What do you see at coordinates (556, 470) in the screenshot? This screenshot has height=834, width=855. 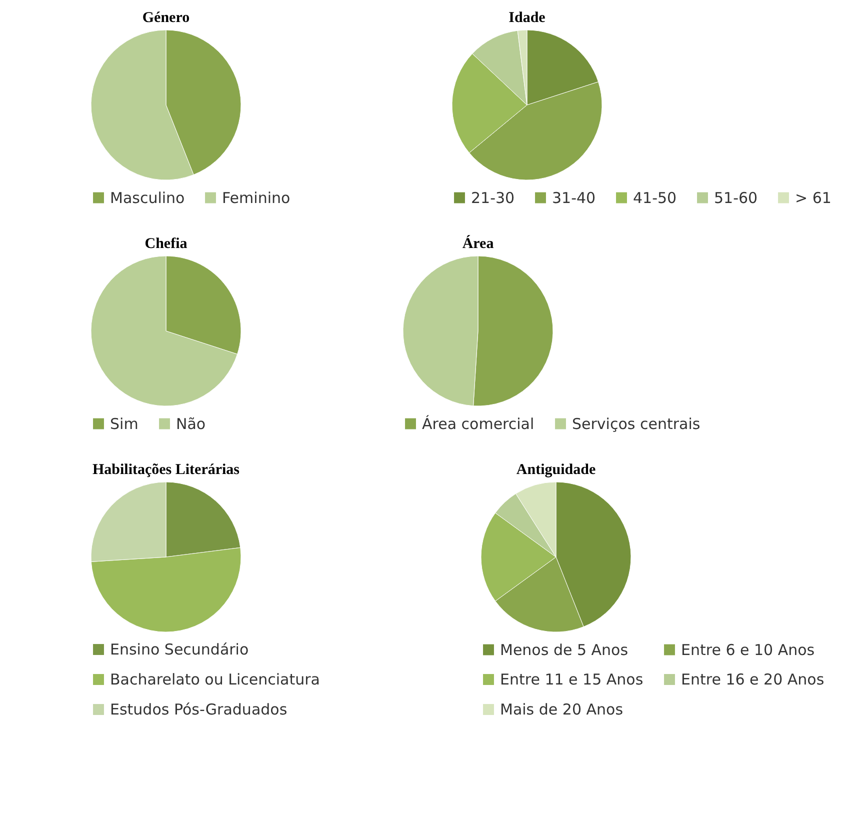 I see `chart-title: Antiguidade` at bounding box center [556, 470].